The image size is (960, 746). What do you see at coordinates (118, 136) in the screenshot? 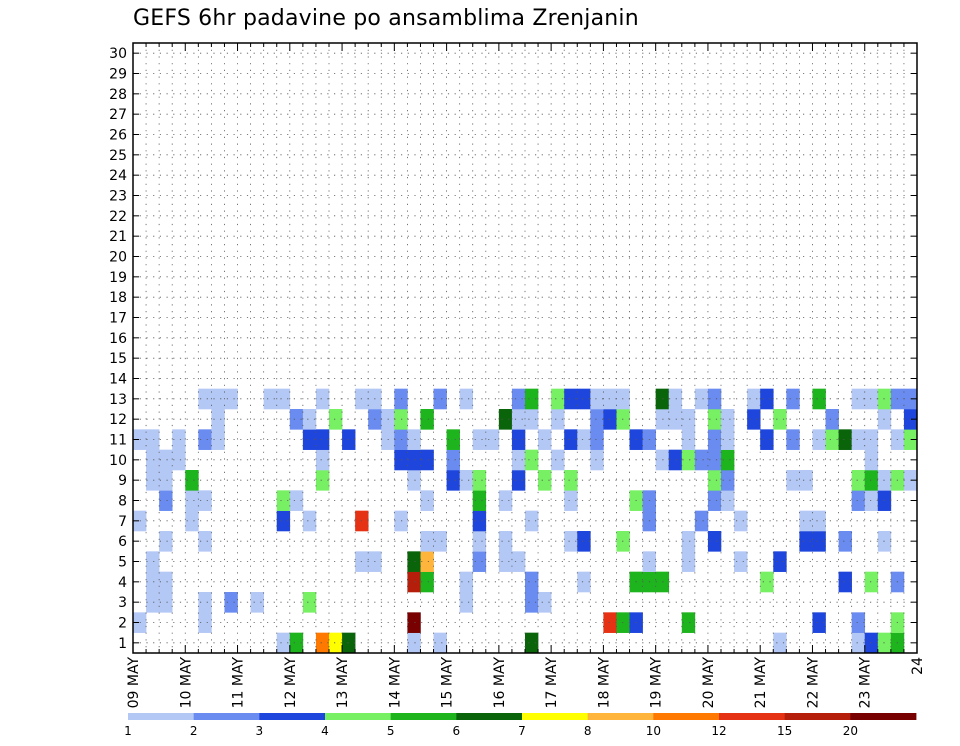
I see `y-tick-label: 26` at bounding box center [118, 136].